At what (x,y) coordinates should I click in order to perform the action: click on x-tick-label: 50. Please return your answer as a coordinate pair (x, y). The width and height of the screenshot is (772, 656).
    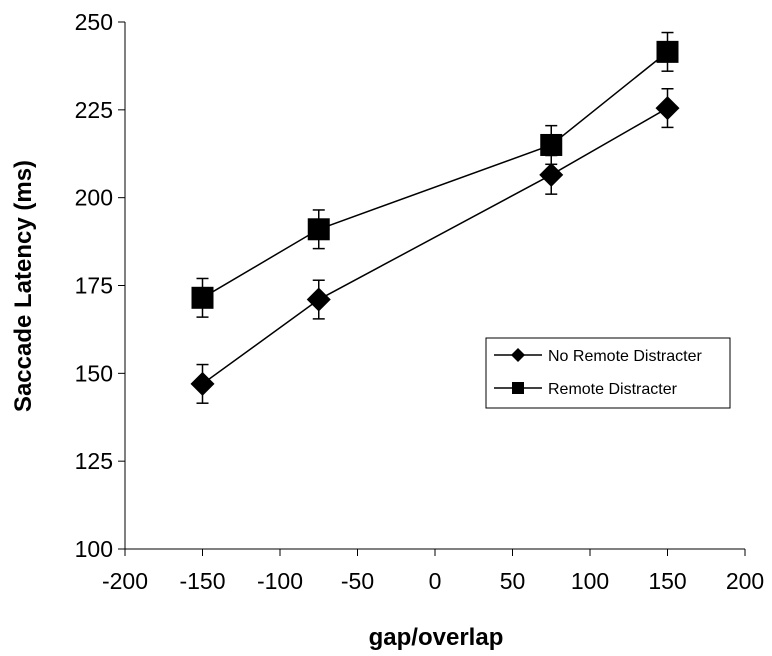
    Looking at the image, I should click on (513, 581).